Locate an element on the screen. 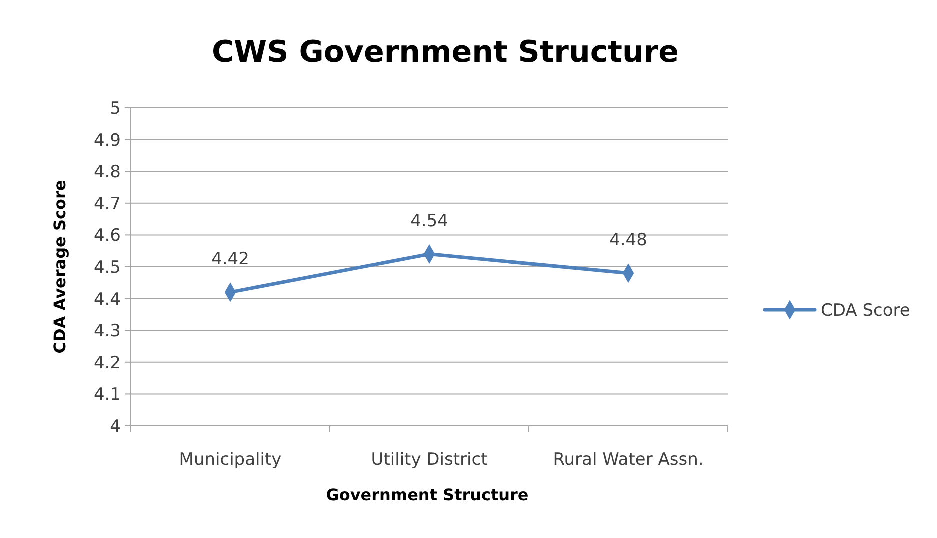 This screenshot has width=937, height=538. y-tick-label: 4.7 is located at coordinates (107, 204).